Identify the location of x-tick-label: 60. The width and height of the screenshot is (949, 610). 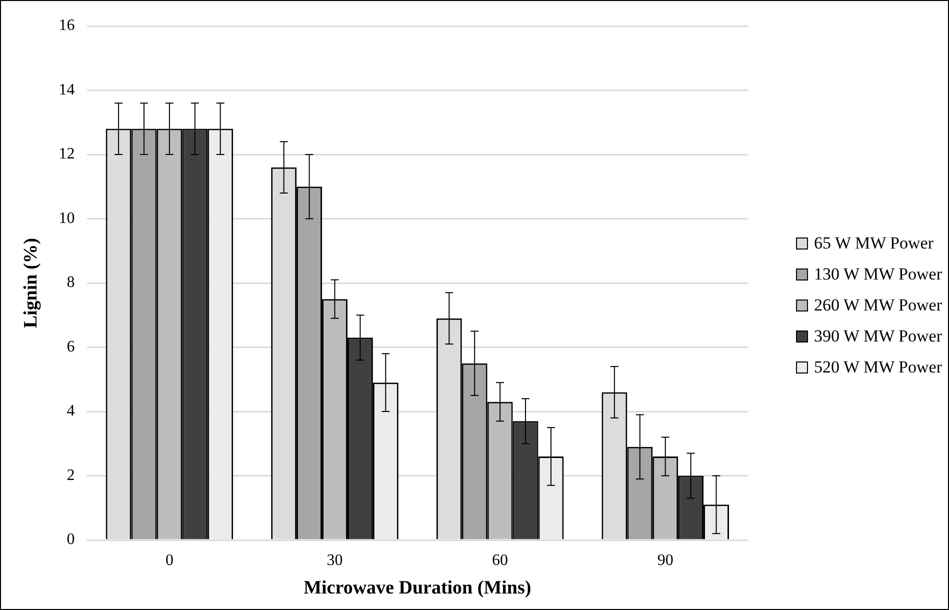
(500, 560).